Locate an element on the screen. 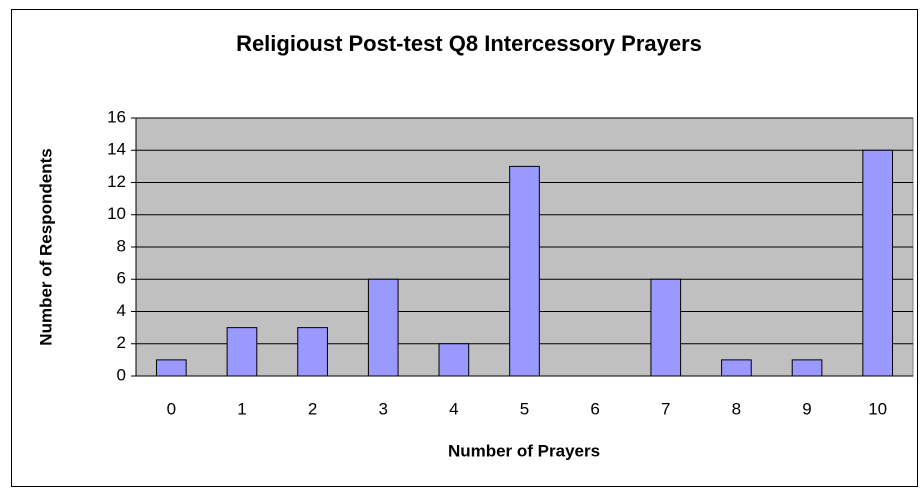  y-tick-label: 6 is located at coordinates (121, 278).